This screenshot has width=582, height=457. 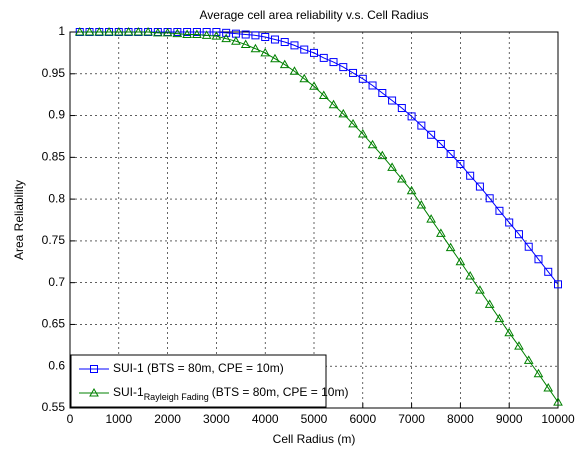 I want to click on legend-label: SUI-1 (BTS = 80m, CPE = 10m), so click(x=198, y=368).